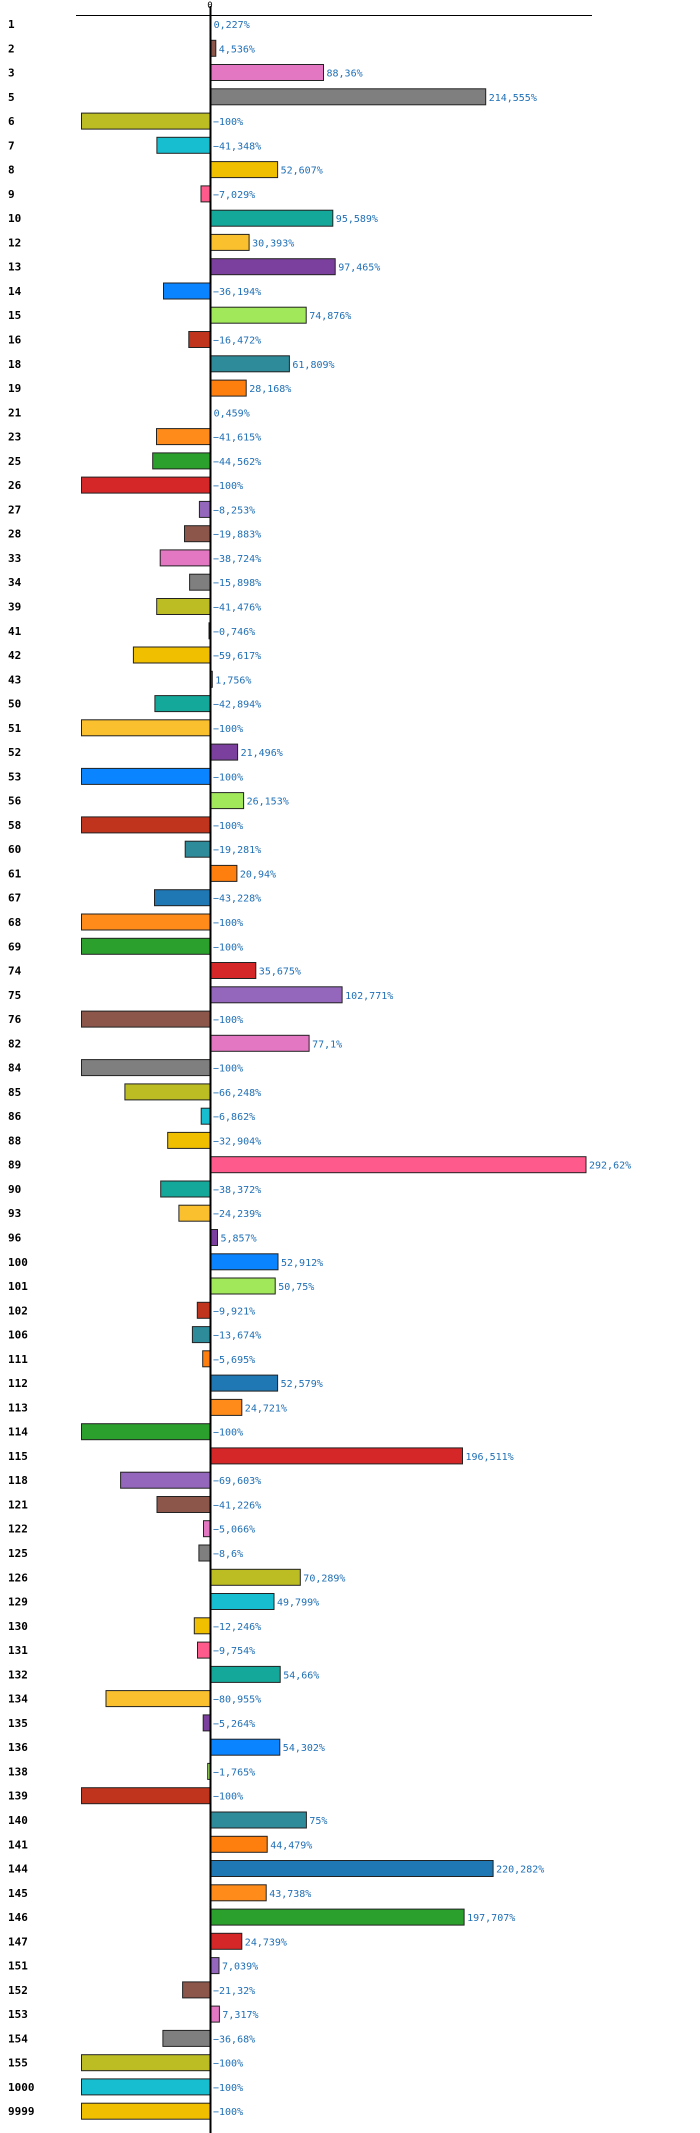  I want to click on category-label: 129, so click(18, 1602).